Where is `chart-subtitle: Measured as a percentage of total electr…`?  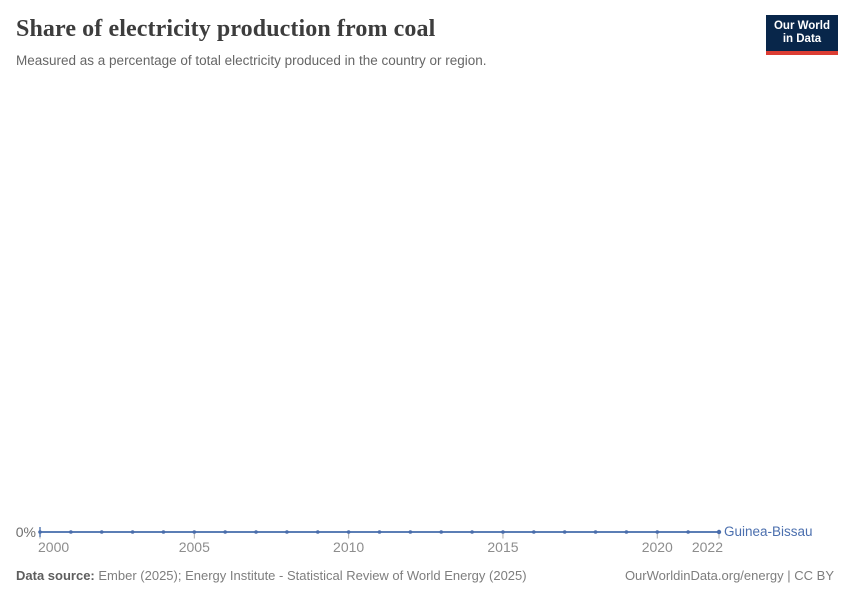
chart-subtitle: Measured as a percentage of total electr… is located at coordinates (251, 60).